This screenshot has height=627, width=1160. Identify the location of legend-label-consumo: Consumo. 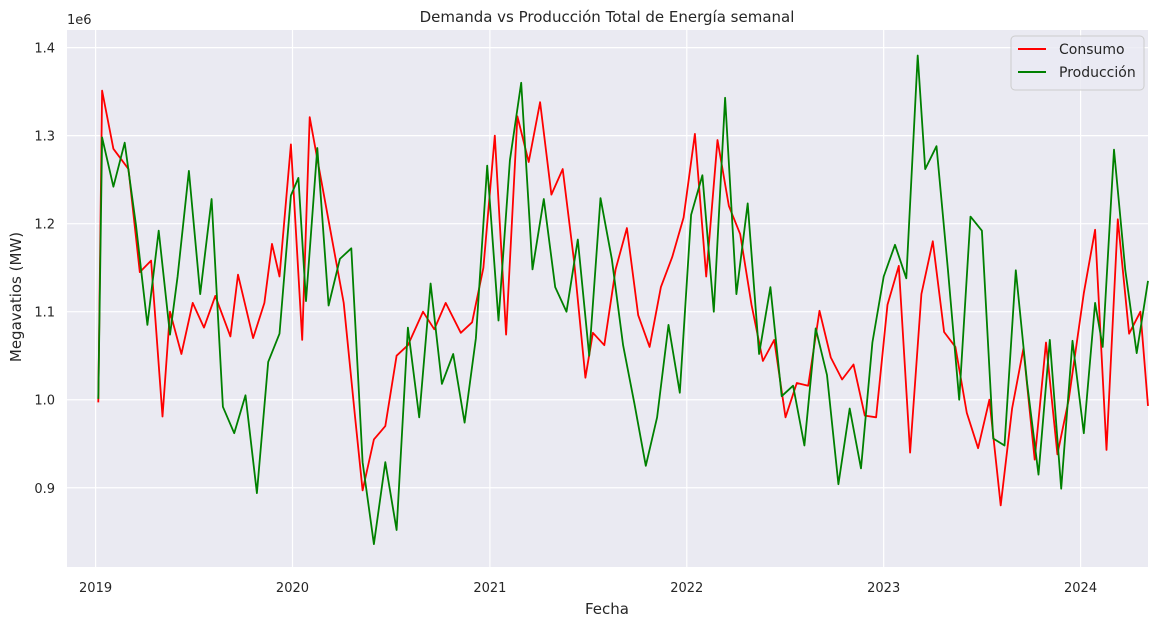
(1092, 50).